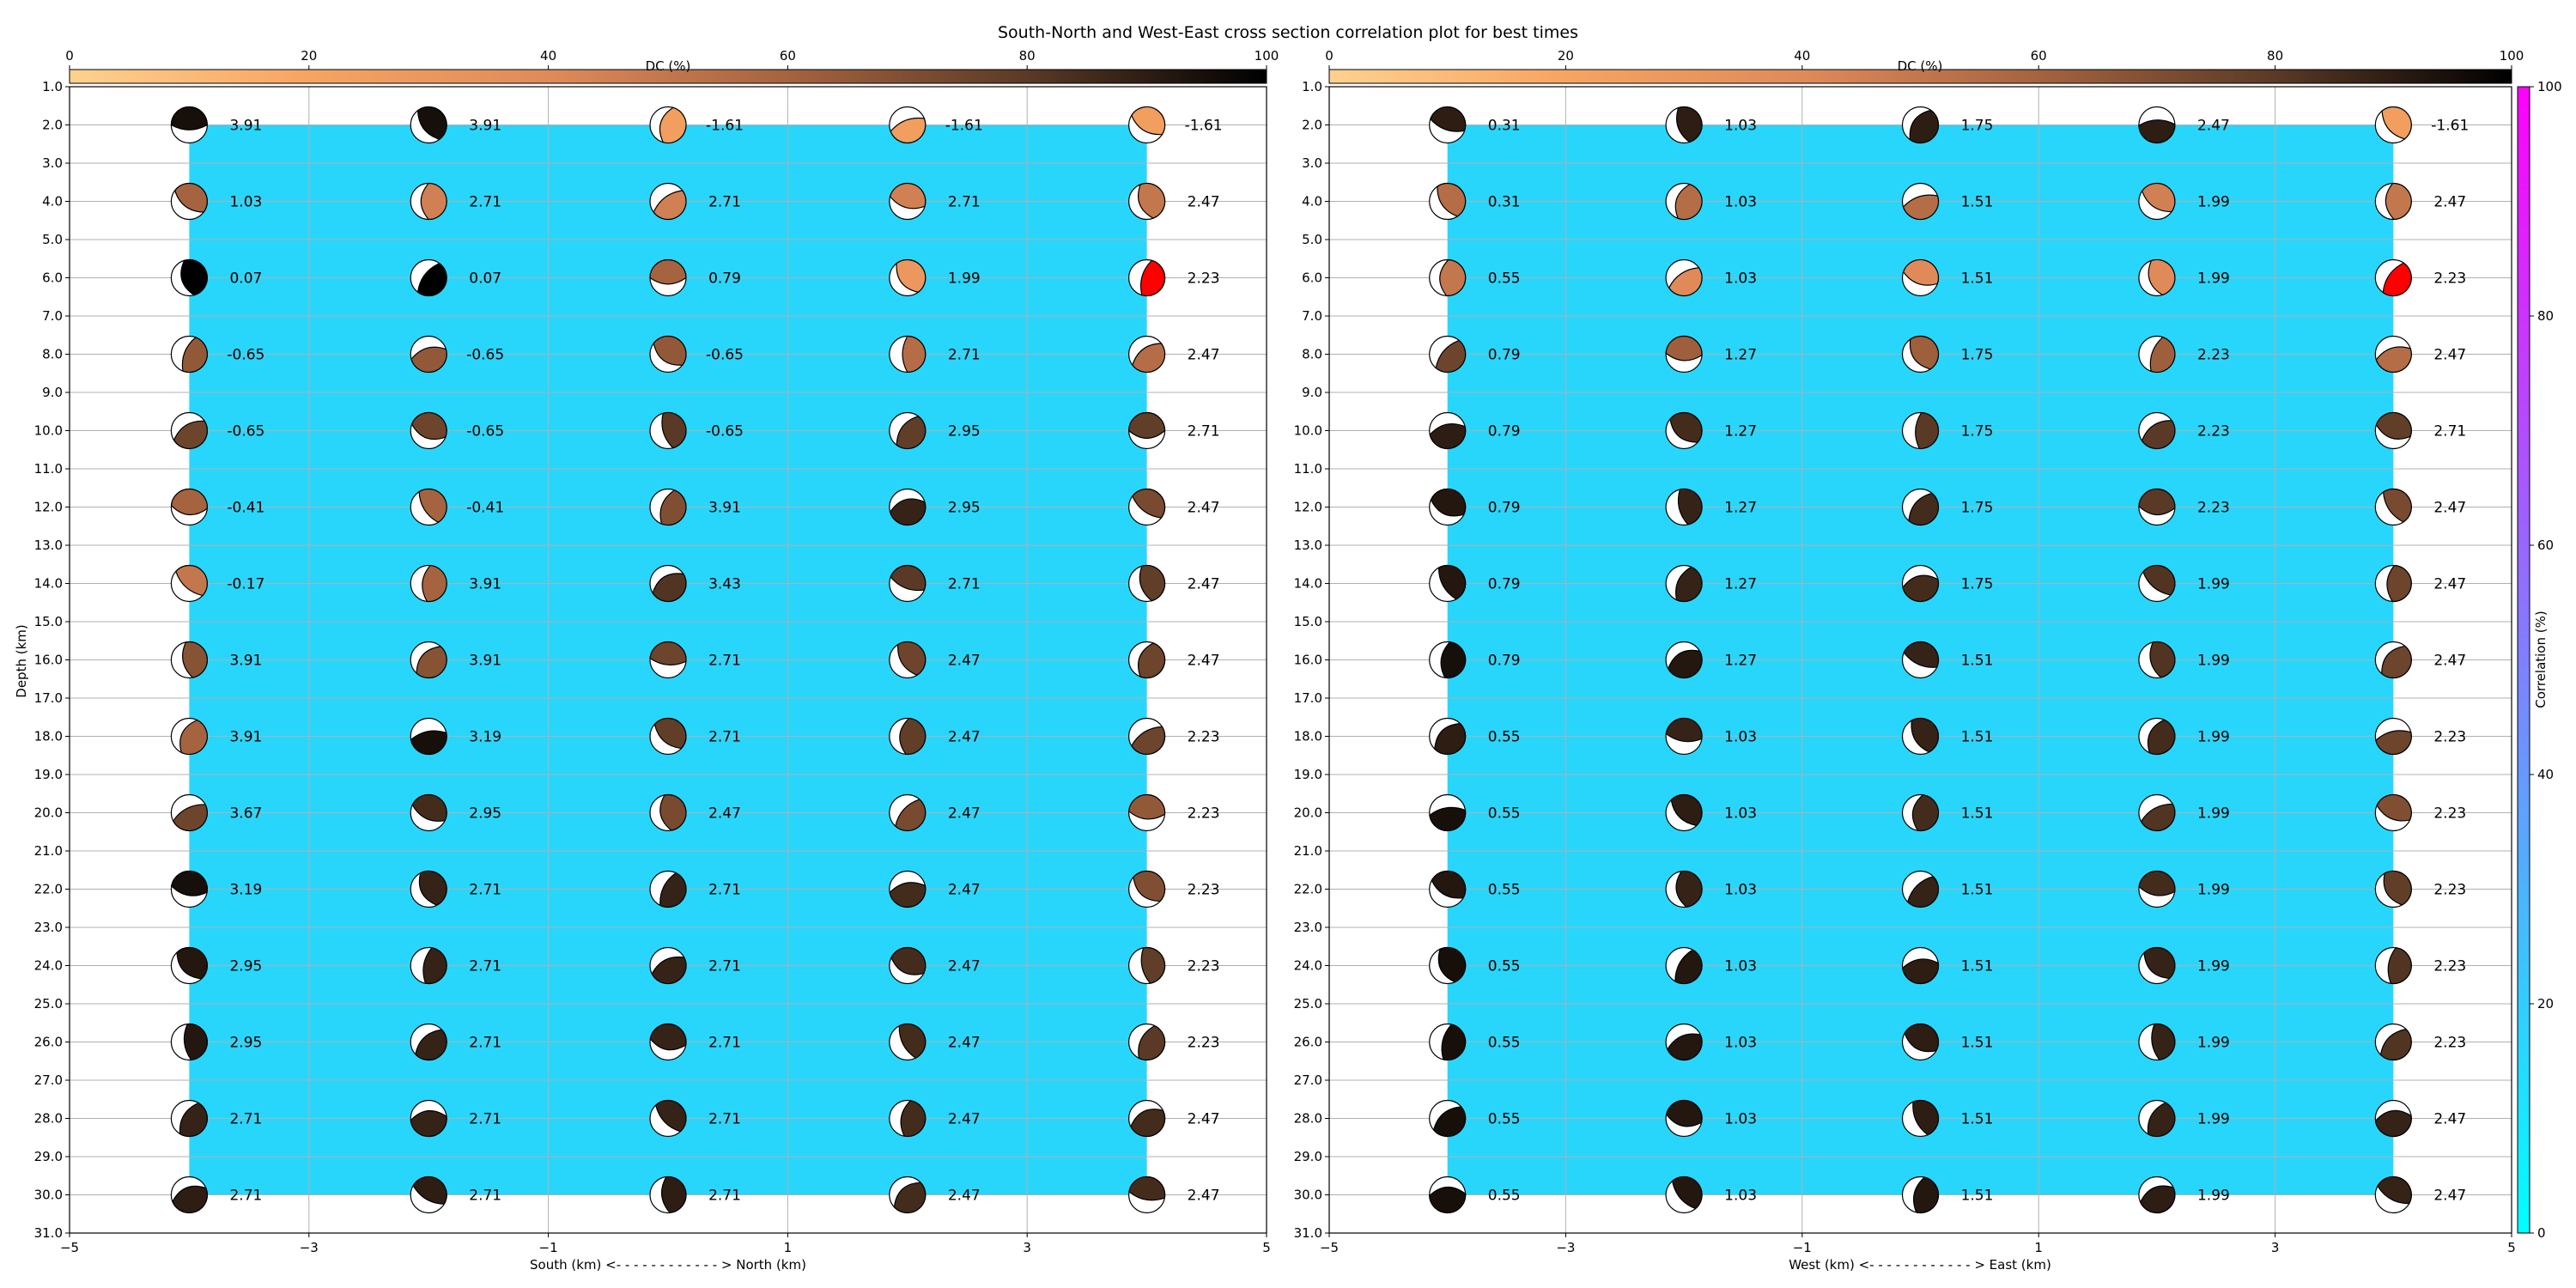  Describe the element at coordinates (1308, 1195) in the screenshot. I see `y-tick-label: 30.0` at that location.